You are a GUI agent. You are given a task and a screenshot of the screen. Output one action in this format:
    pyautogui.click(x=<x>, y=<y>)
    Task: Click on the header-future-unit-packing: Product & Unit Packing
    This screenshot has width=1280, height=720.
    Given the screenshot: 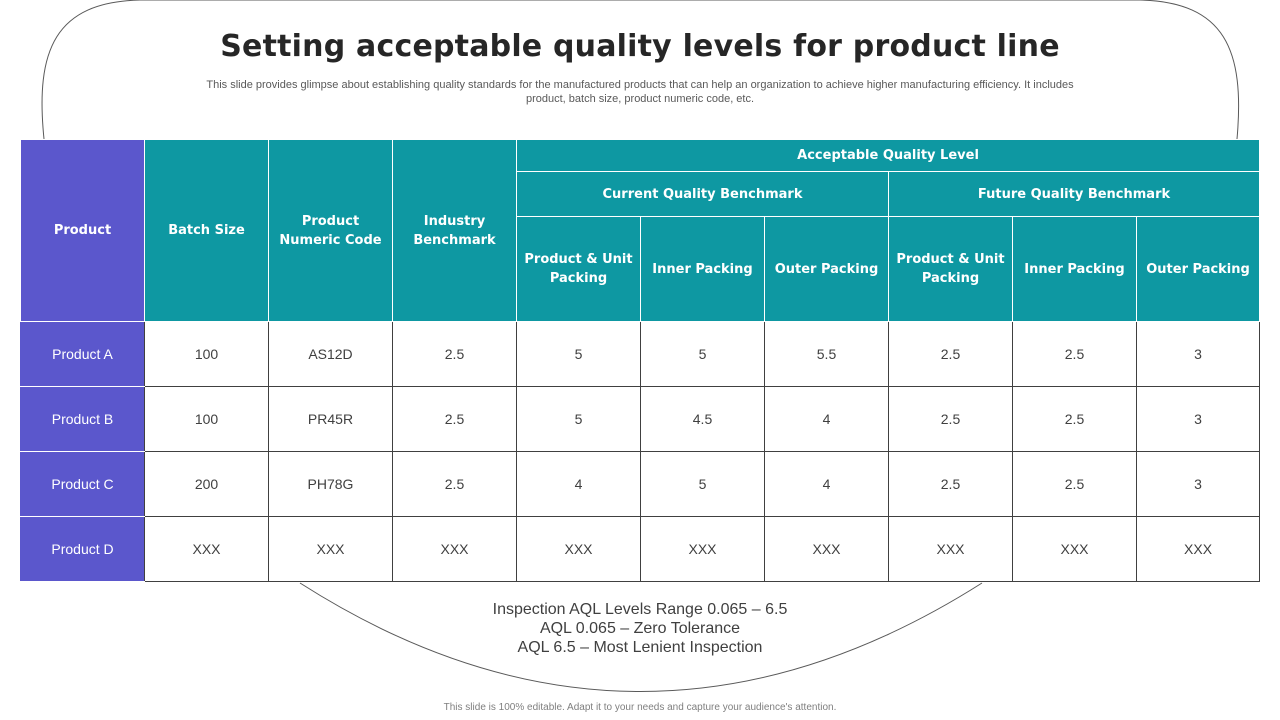 What is the action you would take?
    pyautogui.click(x=950, y=269)
    